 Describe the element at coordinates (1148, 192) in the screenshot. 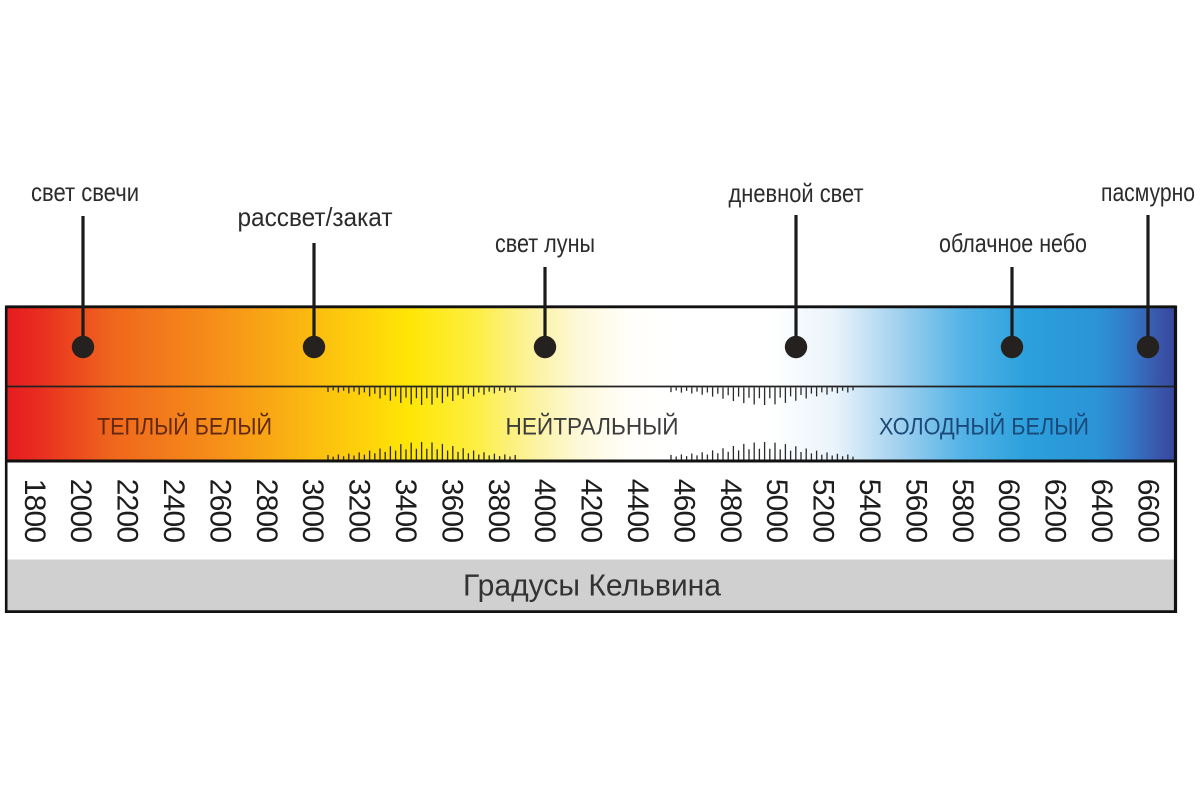

I see `svg-text: пасмурно` at that location.